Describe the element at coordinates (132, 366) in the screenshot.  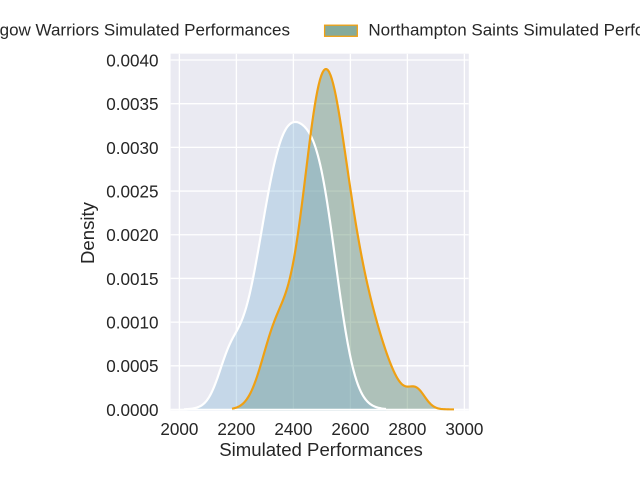
I see `svg-text: 0.0005` at that location.